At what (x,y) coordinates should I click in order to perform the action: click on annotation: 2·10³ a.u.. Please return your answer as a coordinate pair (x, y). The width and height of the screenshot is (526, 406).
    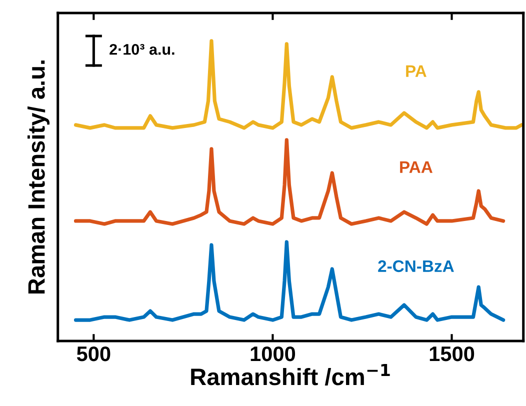
    Looking at the image, I should click on (142, 49).